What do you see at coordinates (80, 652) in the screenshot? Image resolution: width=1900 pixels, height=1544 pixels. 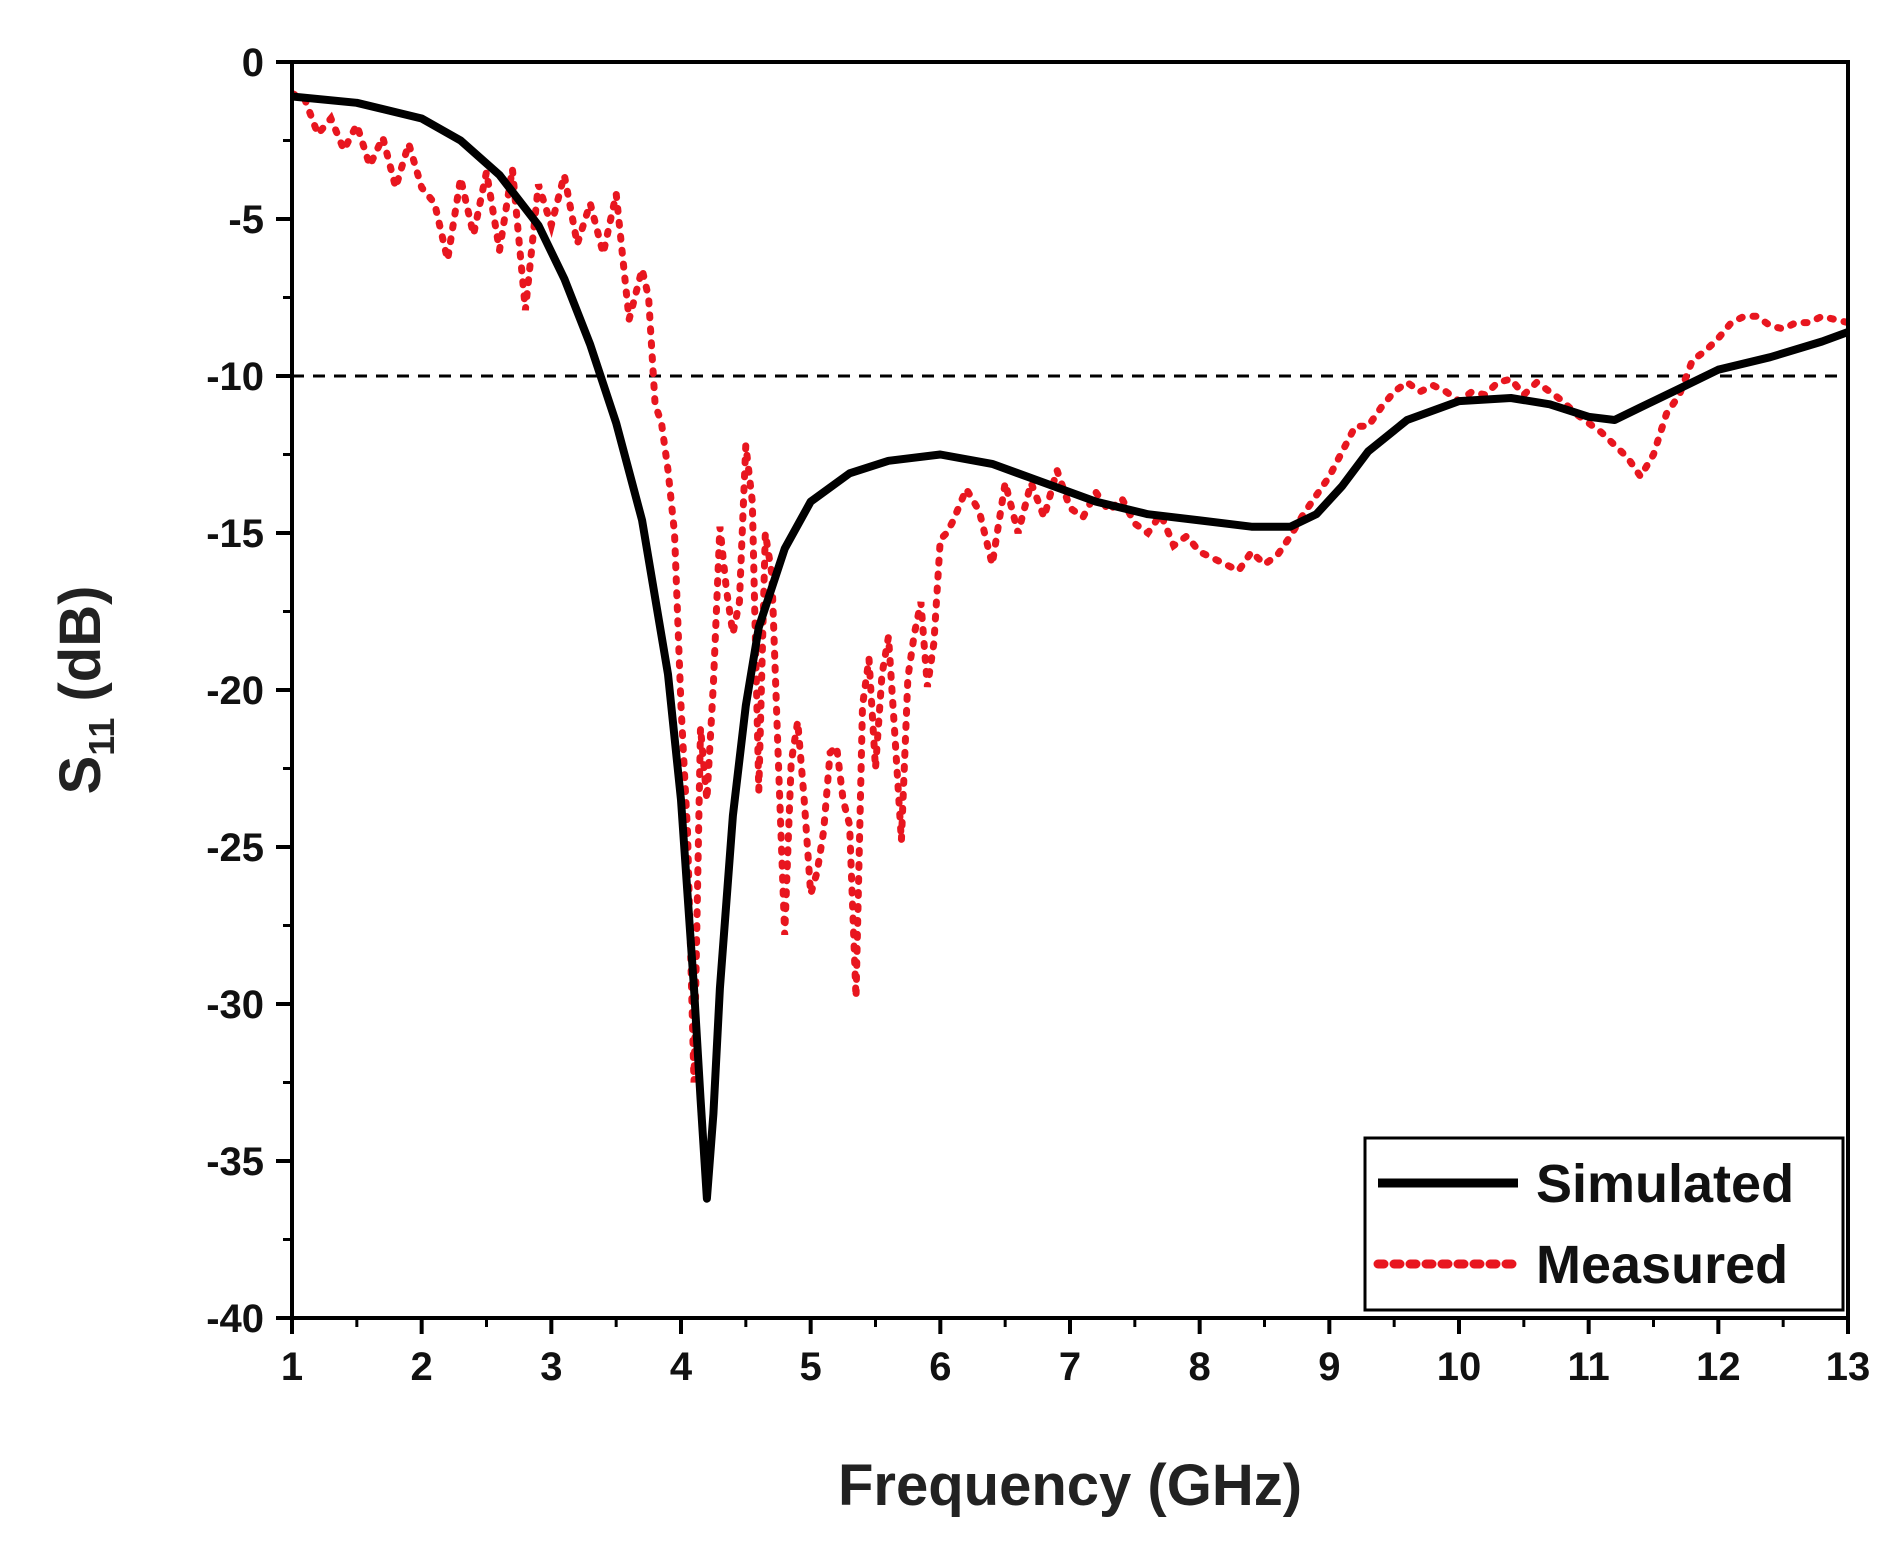 I see `y-axis-title-unit: (dB)` at bounding box center [80, 652].